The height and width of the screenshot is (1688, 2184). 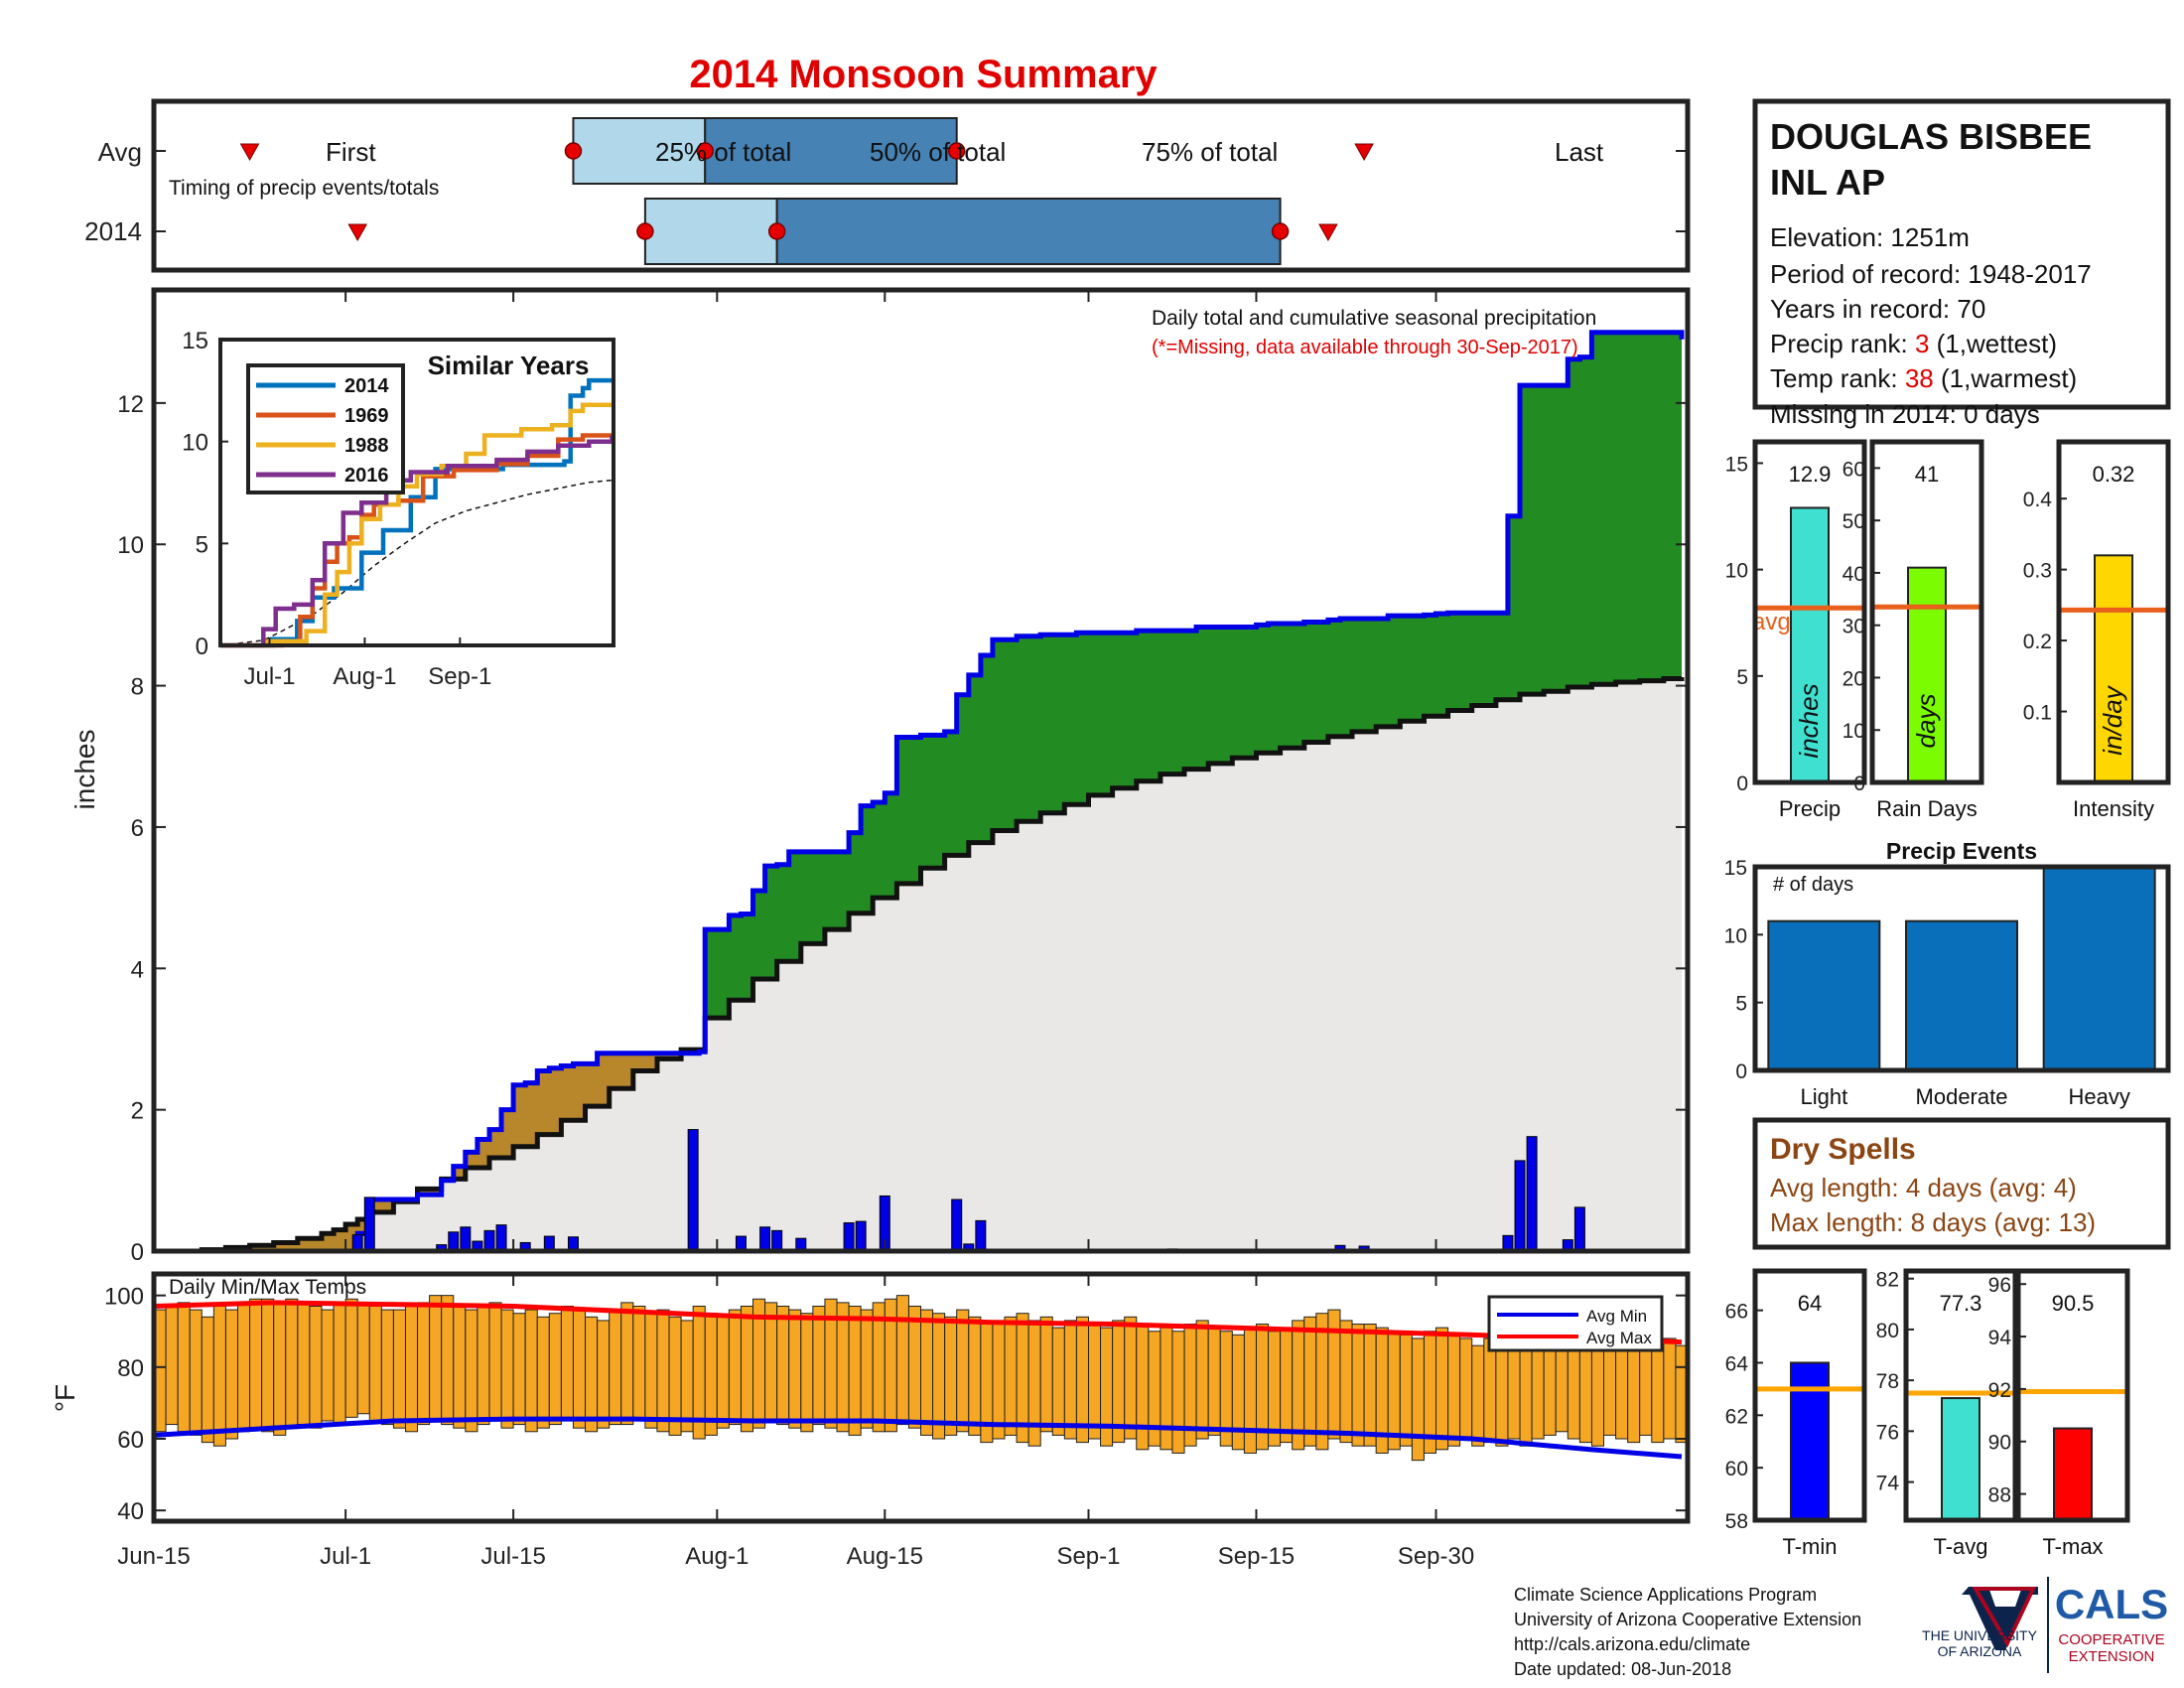 What do you see at coordinates (1854, 574) in the screenshot?
I see `precip-ytick-1-40: 40` at bounding box center [1854, 574].